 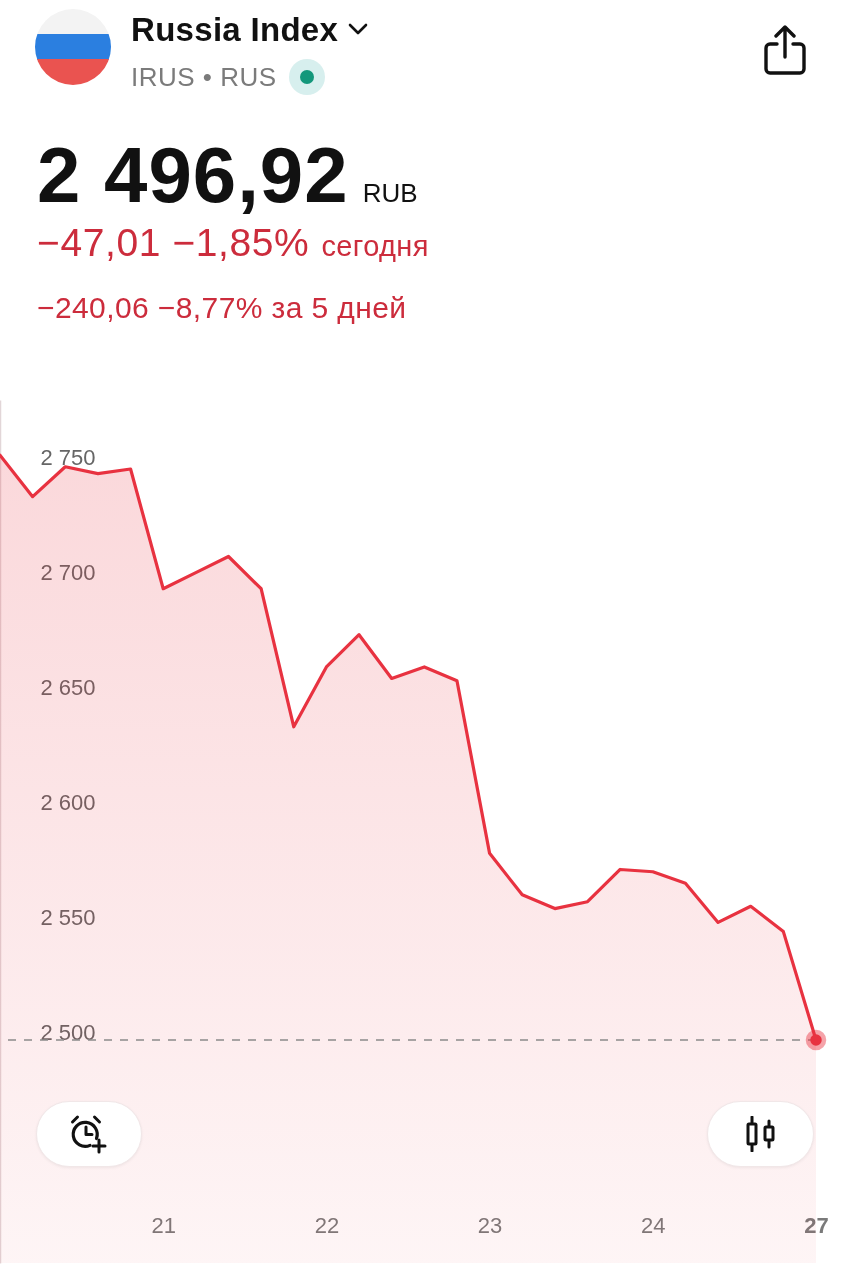 What do you see at coordinates (68, 687) in the screenshot?
I see `y-tick-label: 2 650` at bounding box center [68, 687].